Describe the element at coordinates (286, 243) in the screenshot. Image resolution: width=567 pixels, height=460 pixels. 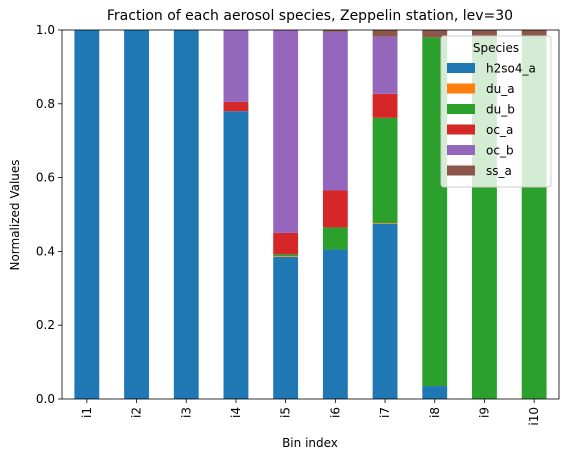
I see `bar-oc_a-i5` at that location.